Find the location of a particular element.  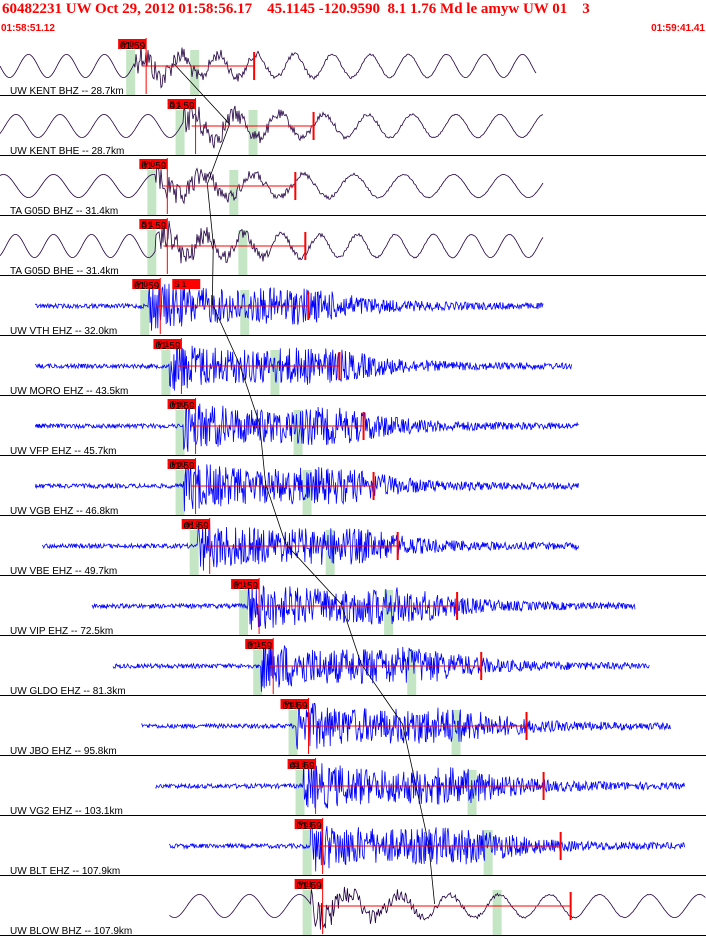

station-label: UW VBE EHZ -- 49.7km is located at coordinates (63, 571).